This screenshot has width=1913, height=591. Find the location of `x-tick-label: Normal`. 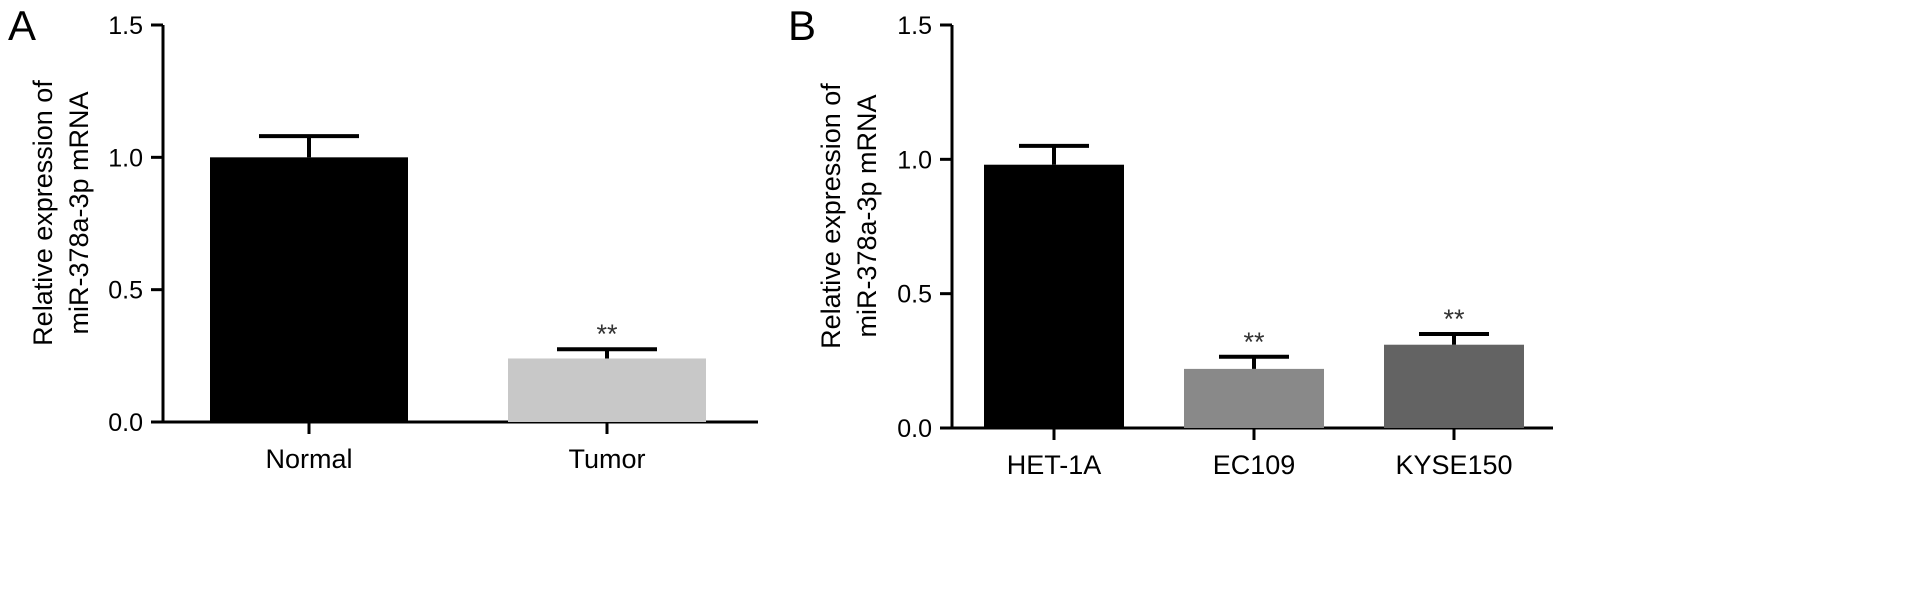

x-tick-label: Normal is located at coordinates (308, 459).